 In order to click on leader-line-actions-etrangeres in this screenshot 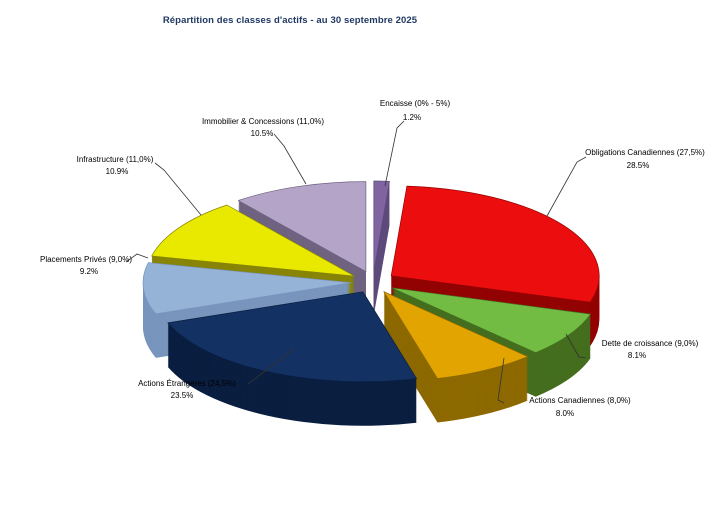, I will do `click(271, 366)`.